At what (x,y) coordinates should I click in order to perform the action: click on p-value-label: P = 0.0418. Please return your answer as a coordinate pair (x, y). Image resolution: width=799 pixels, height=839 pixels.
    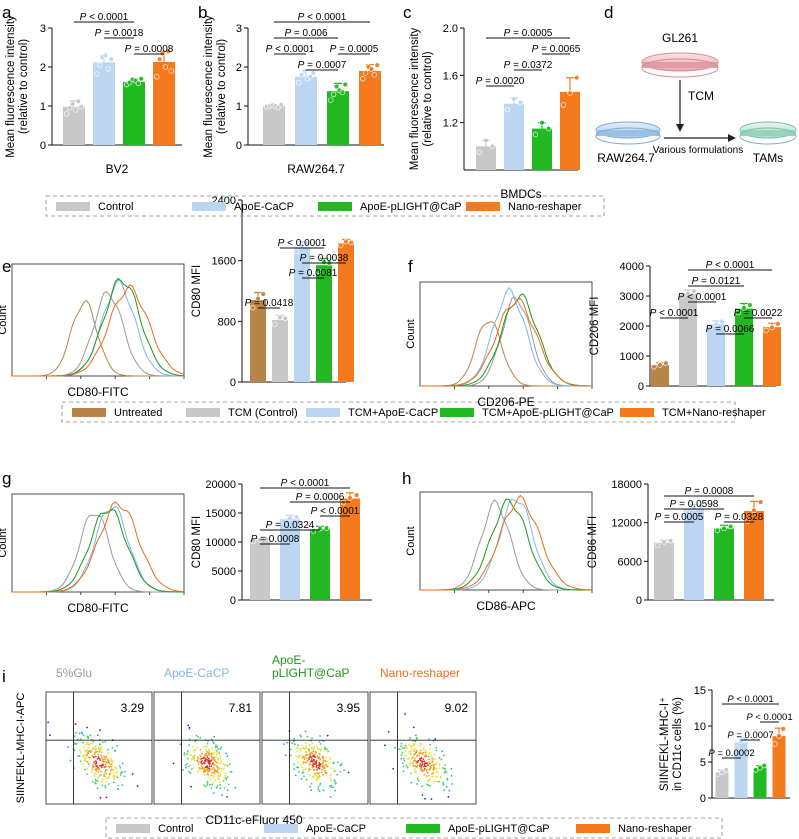
    Looking at the image, I should click on (269, 303).